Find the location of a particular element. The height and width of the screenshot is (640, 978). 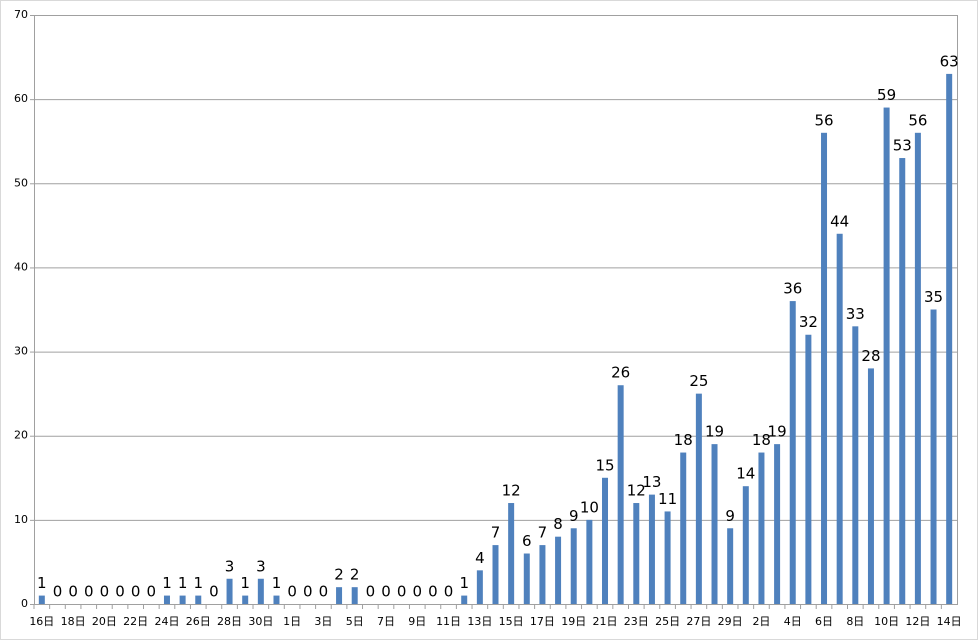

x-tick-label: 19日 is located at coordinates (573, 621).